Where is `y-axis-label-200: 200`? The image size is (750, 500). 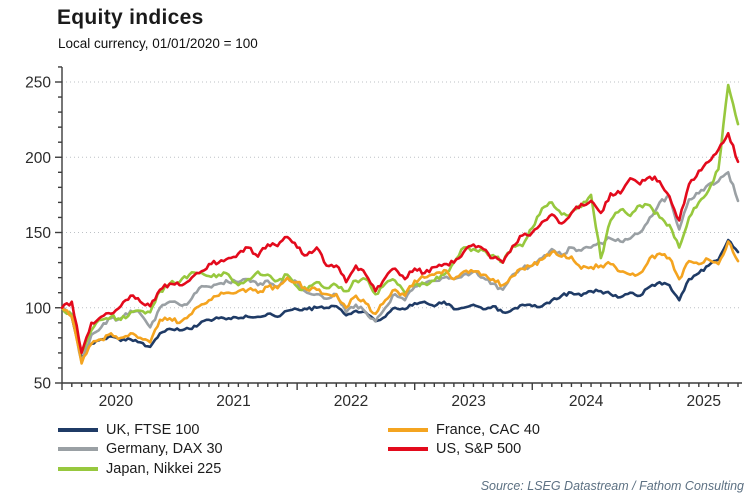
y-axis-label-200: 200 is located at coordinates (38, 158).